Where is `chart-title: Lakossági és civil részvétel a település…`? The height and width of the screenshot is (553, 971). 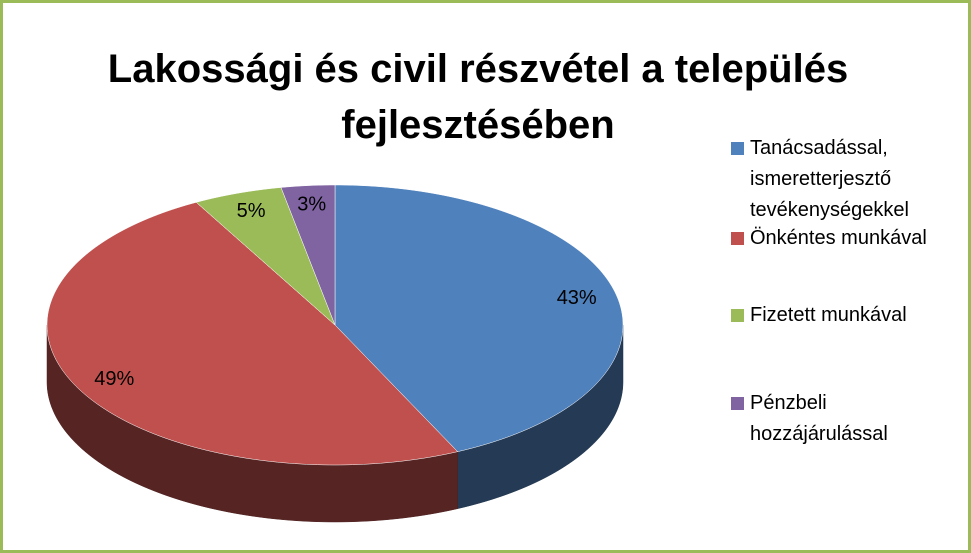
chart-title: Lakossági és civil részvétel a település… is located at coordinates (478, 97).